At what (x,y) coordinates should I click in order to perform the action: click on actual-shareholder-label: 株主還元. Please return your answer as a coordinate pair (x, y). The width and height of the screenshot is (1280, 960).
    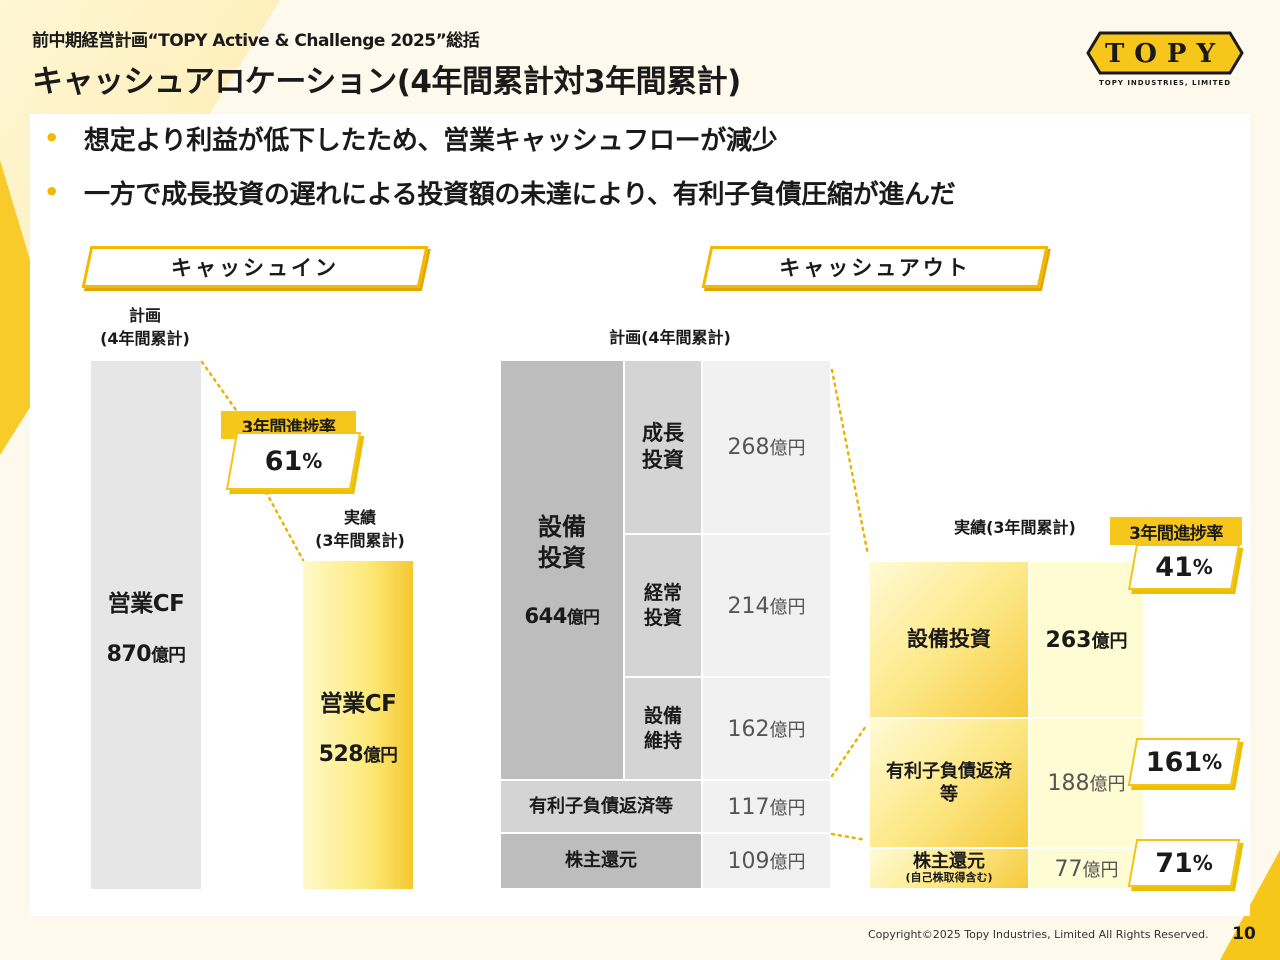
    Looking at the image, I should click on (949, 861).